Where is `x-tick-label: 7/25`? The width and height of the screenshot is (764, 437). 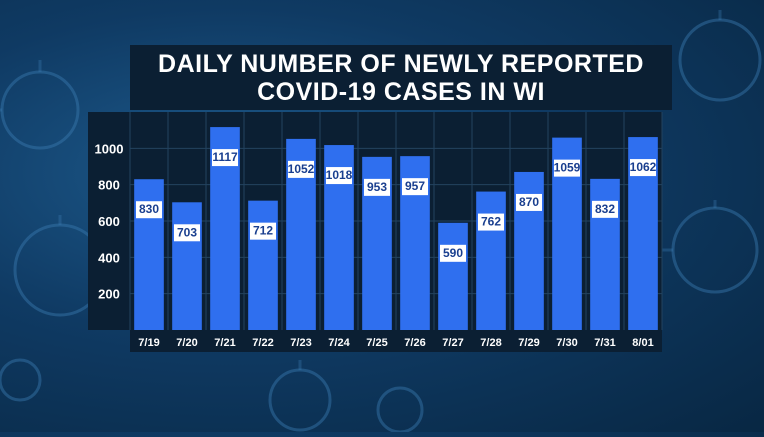 x-tick-label: 7/25 is located at coordinates (376, 343).